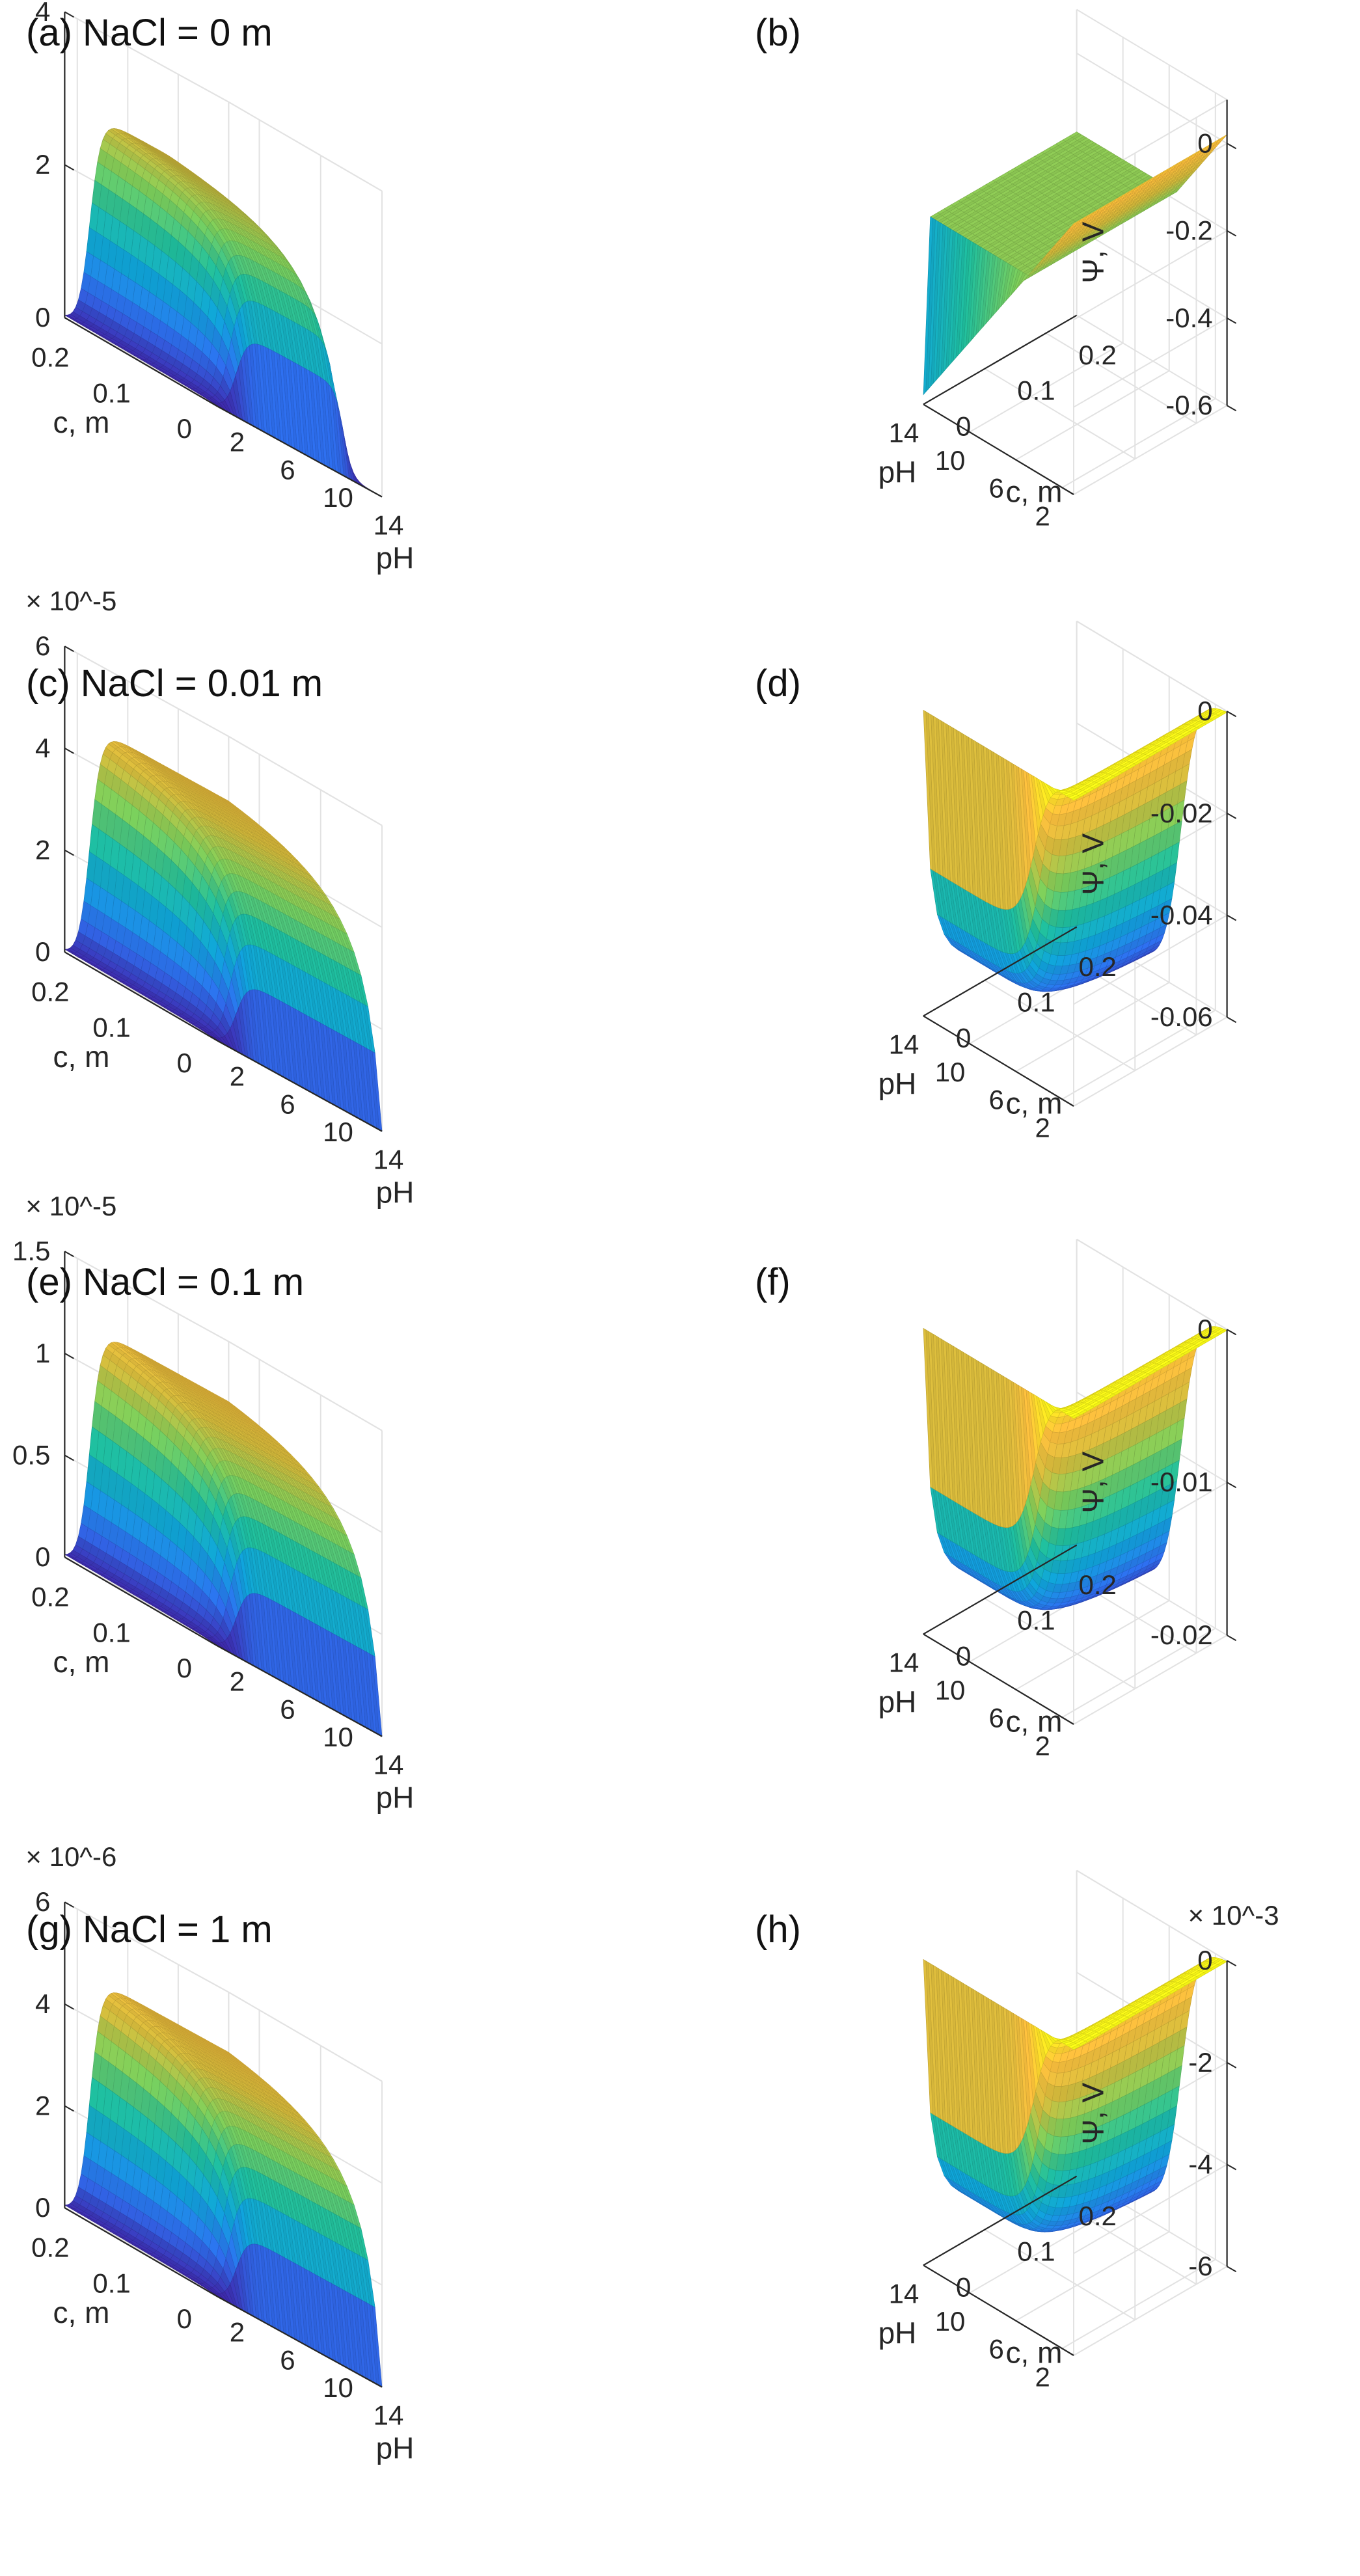 This screenshot has height=2576, width=1360. What do you see at coordinates (1181, 1482) in the screenshot?
I see `z-tick-label: -0.01` at bounding box center [1181, 1482].